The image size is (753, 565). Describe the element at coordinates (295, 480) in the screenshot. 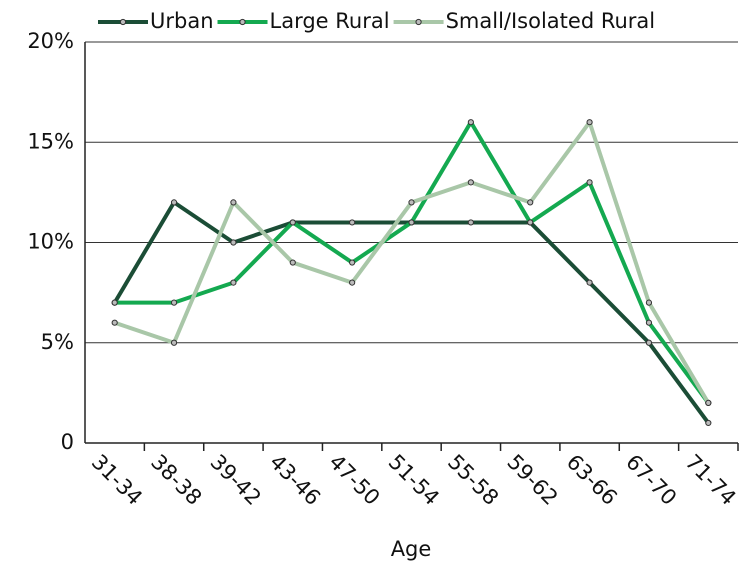

I see `x-tick-label: 43-46` at that location.